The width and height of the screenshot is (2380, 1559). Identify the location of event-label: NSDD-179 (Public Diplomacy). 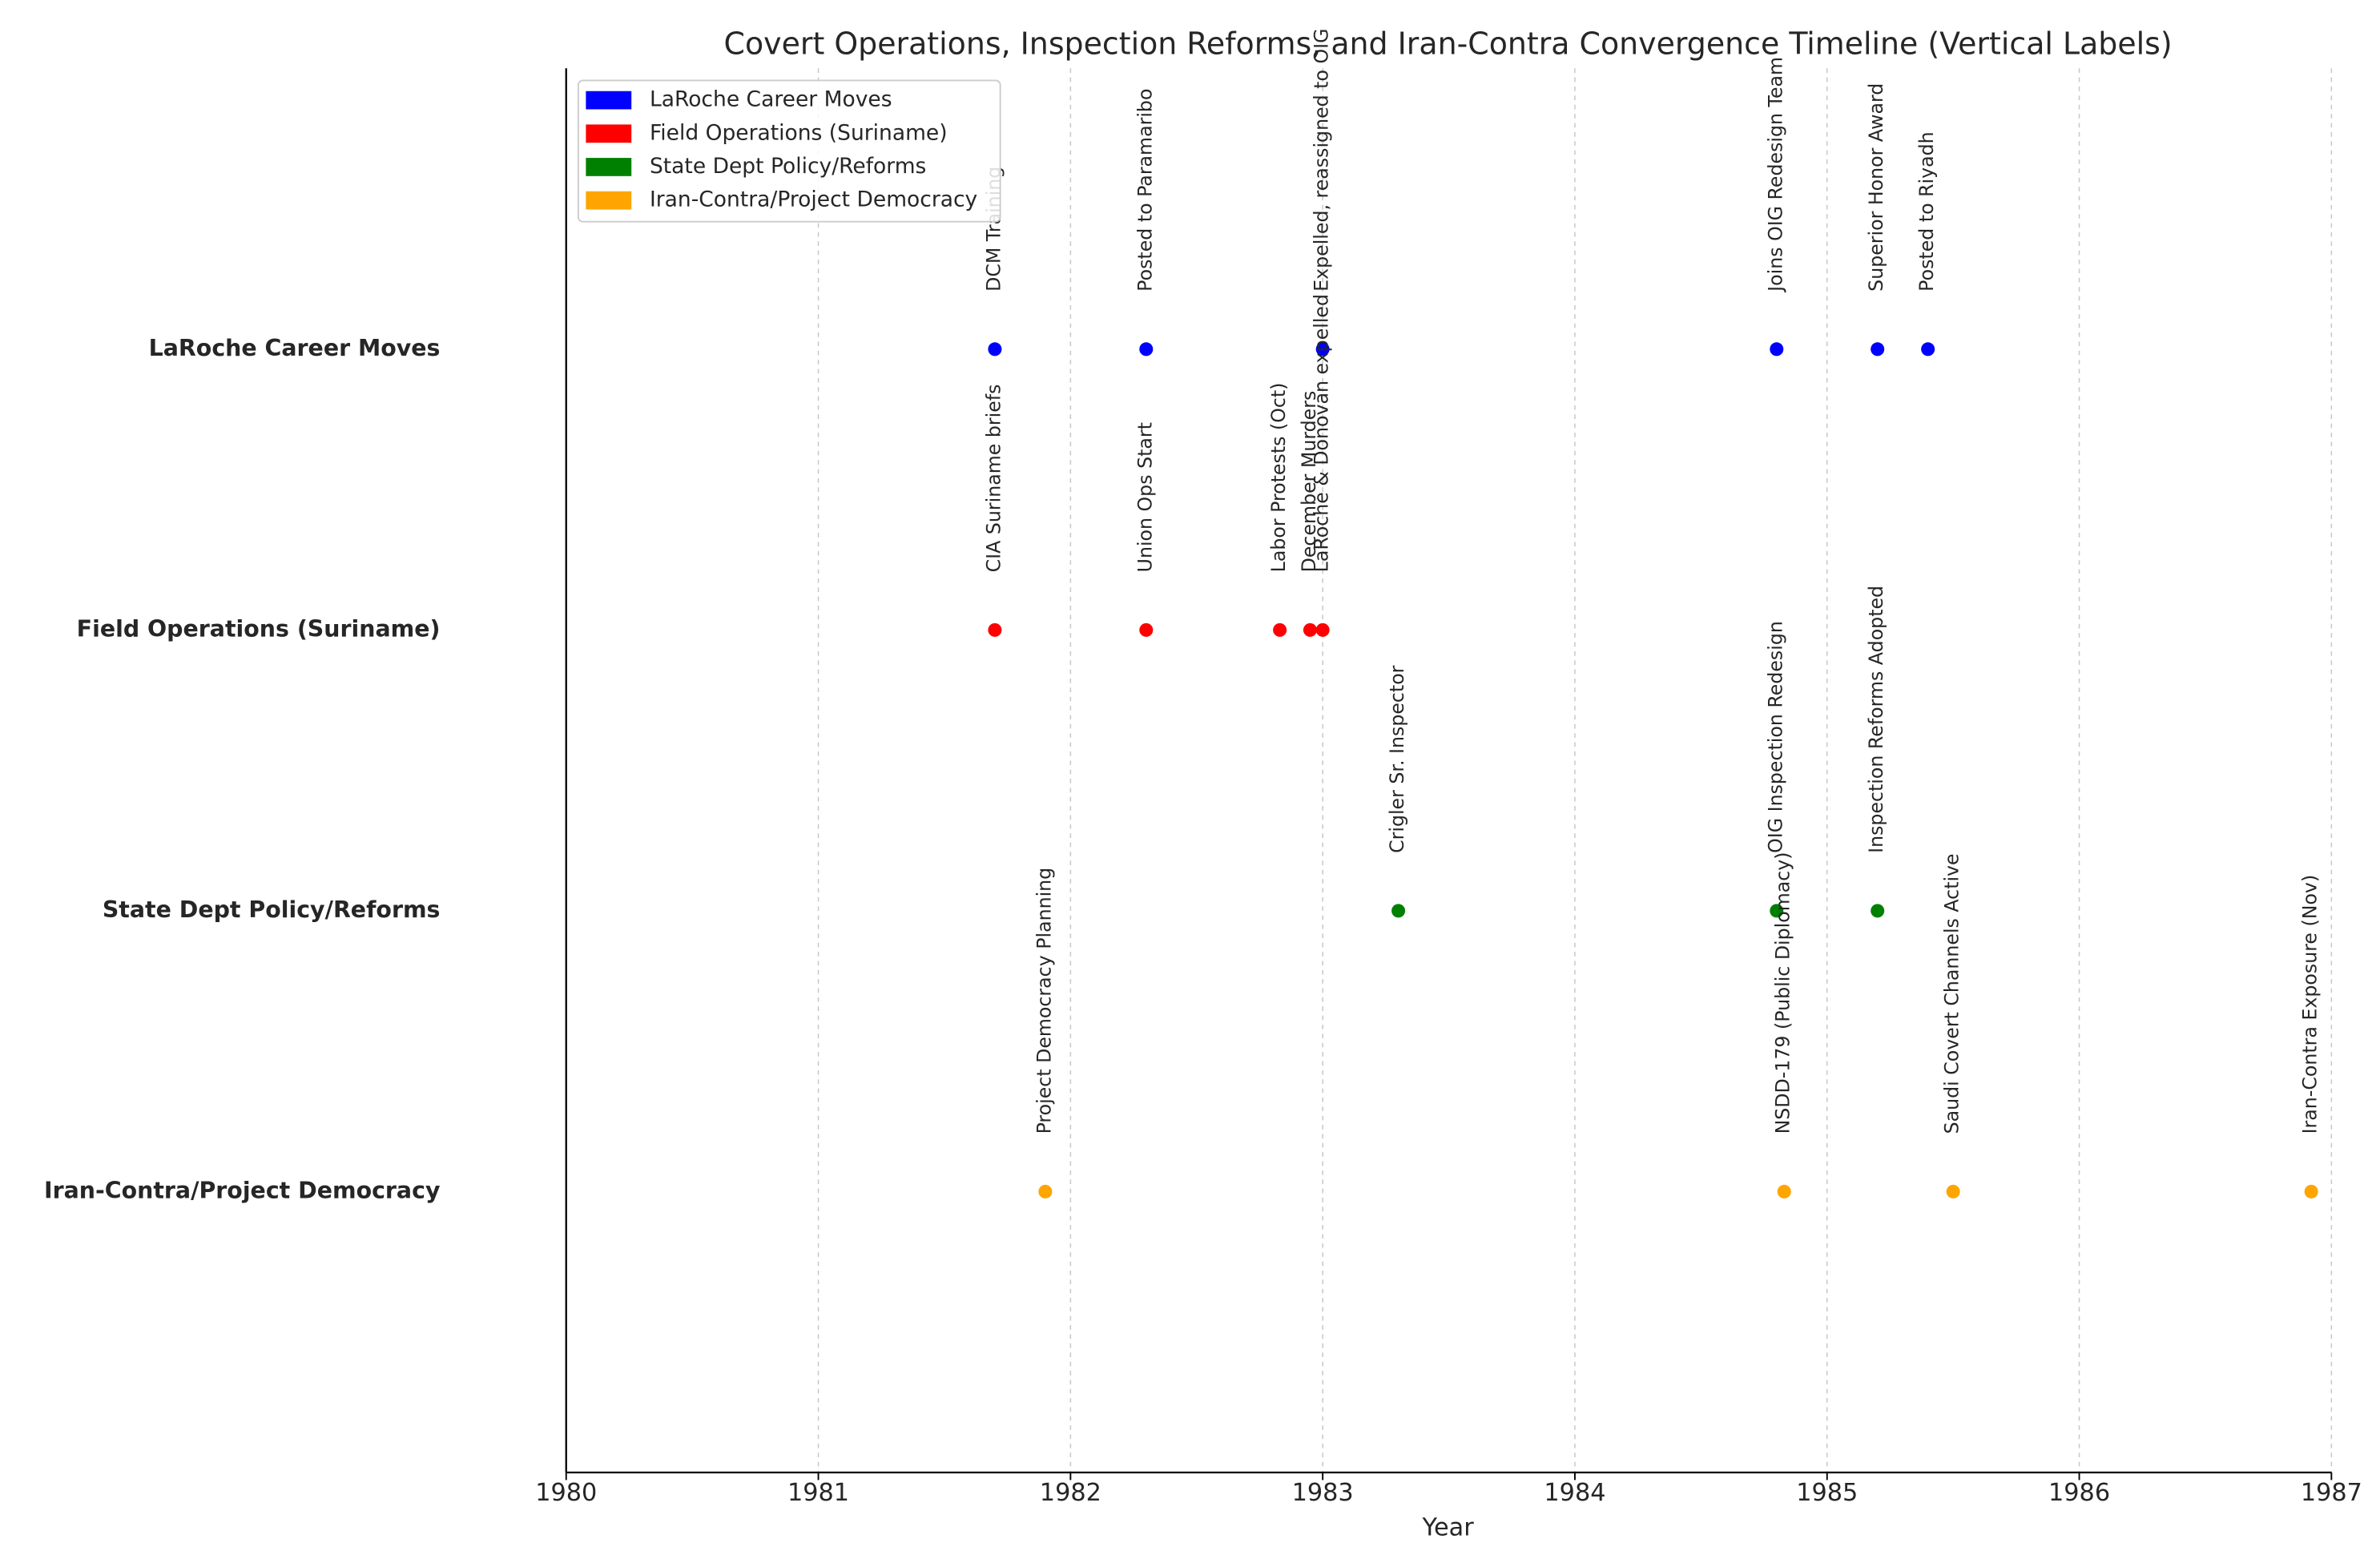
(1783, 993).